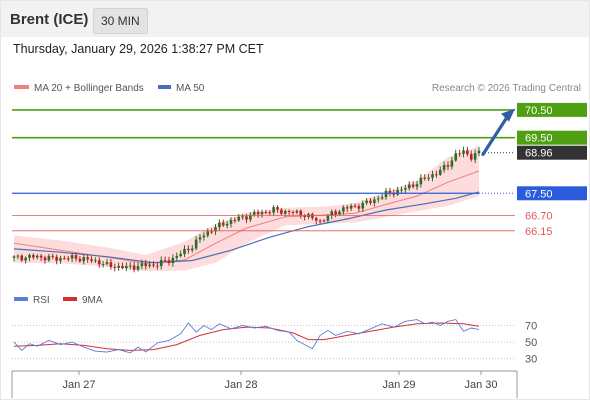 The height and width of the screenshot is (400, 590). What do you see at coordinates (58, 300) in the screenshot?
I see `rsi-legend: RSI 9MA` at bounding box center [58, 300].